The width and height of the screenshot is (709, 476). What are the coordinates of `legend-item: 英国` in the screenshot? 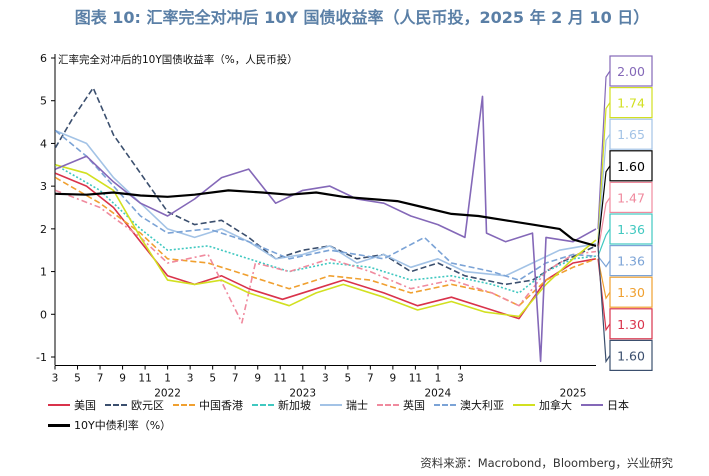 It's located at (401, 405).